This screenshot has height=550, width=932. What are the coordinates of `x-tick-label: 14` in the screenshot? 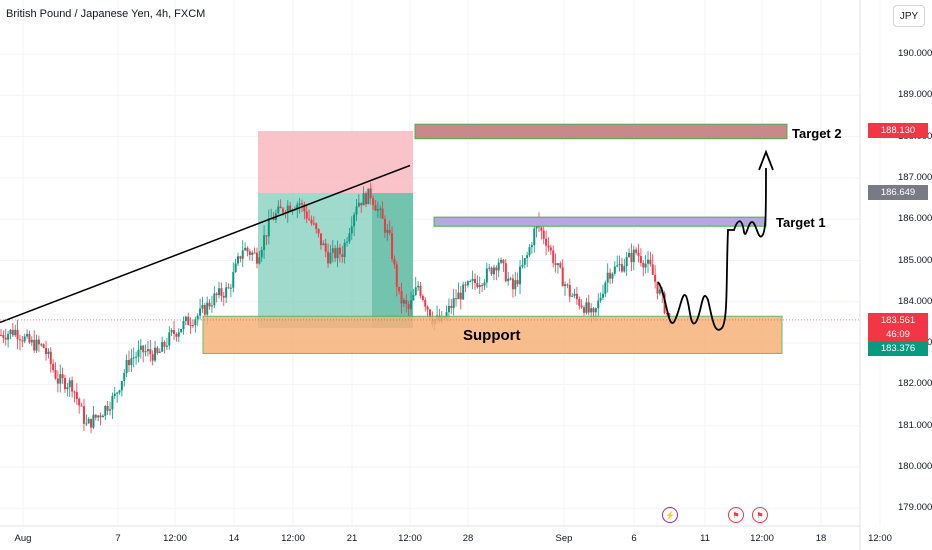 It's located at (234, 538).